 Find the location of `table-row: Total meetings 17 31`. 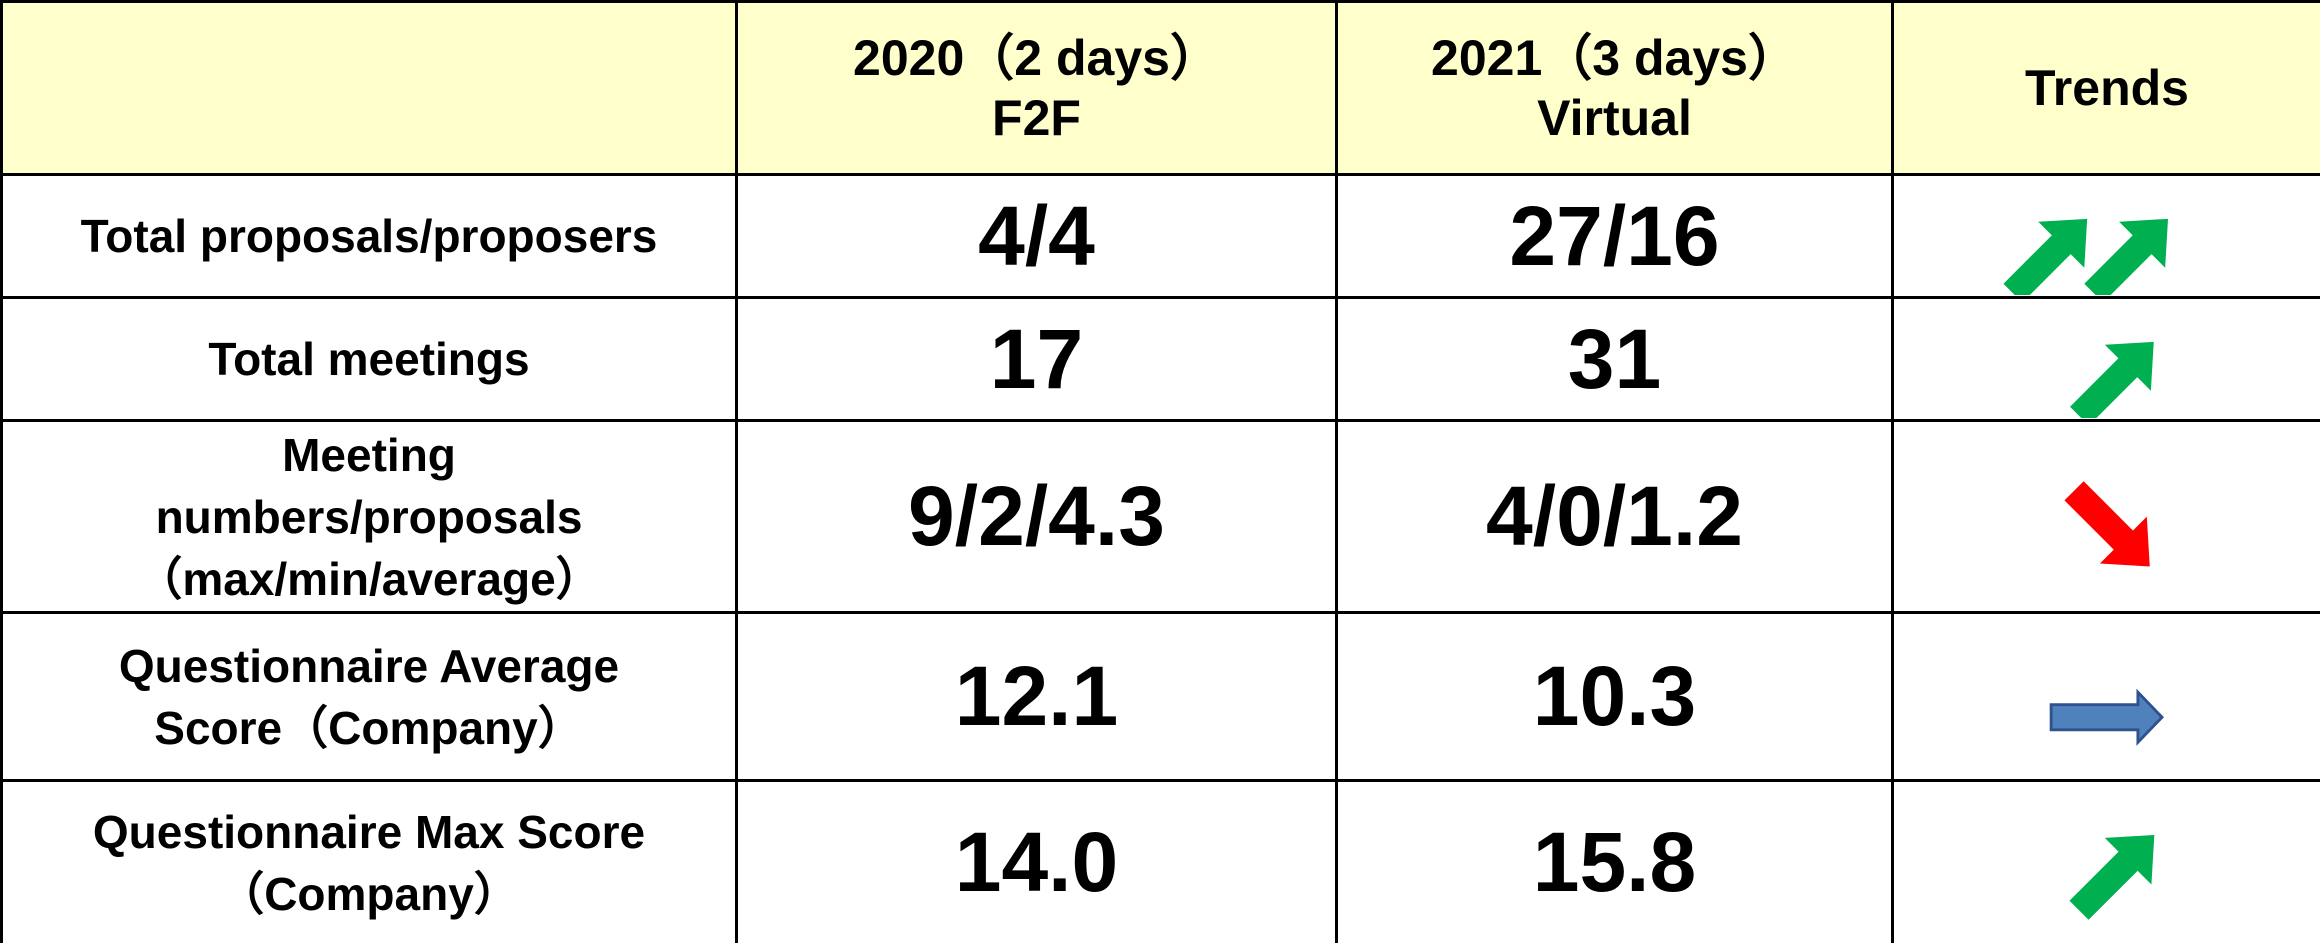

table-row: Total meetings 17 31 is located at coordinates (1160, 359).